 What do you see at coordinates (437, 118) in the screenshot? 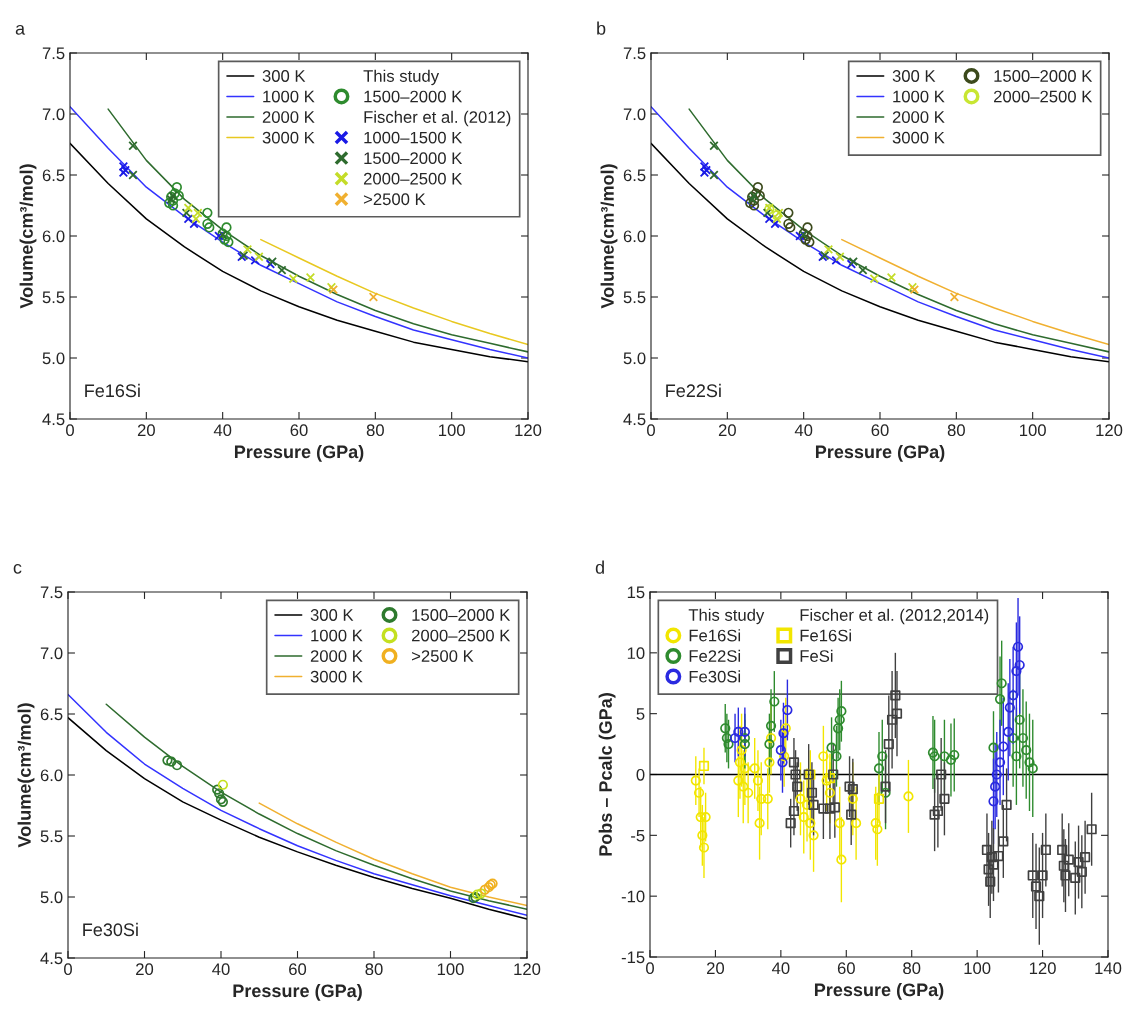
I see `annotation: Fischer et al. (2012)` at bounding box center [437, 118].